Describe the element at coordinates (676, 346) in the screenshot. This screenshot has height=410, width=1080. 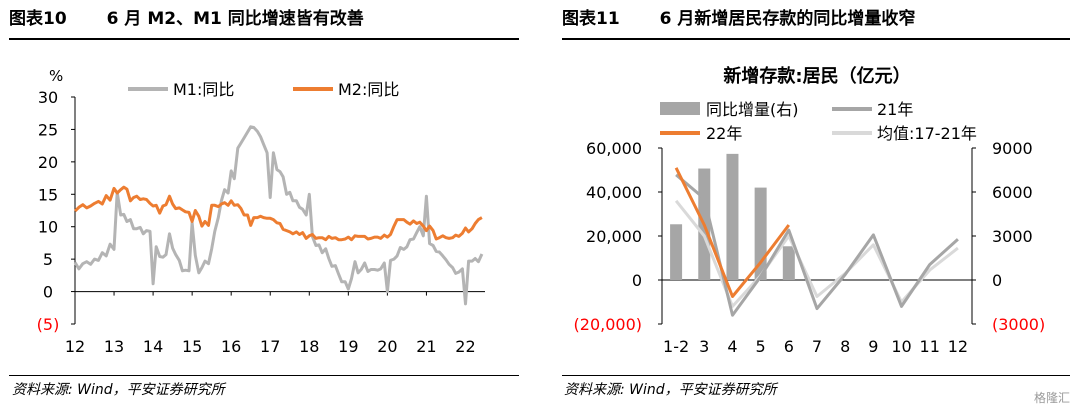
I see `right-x-tick-label: 1-2` at that location.